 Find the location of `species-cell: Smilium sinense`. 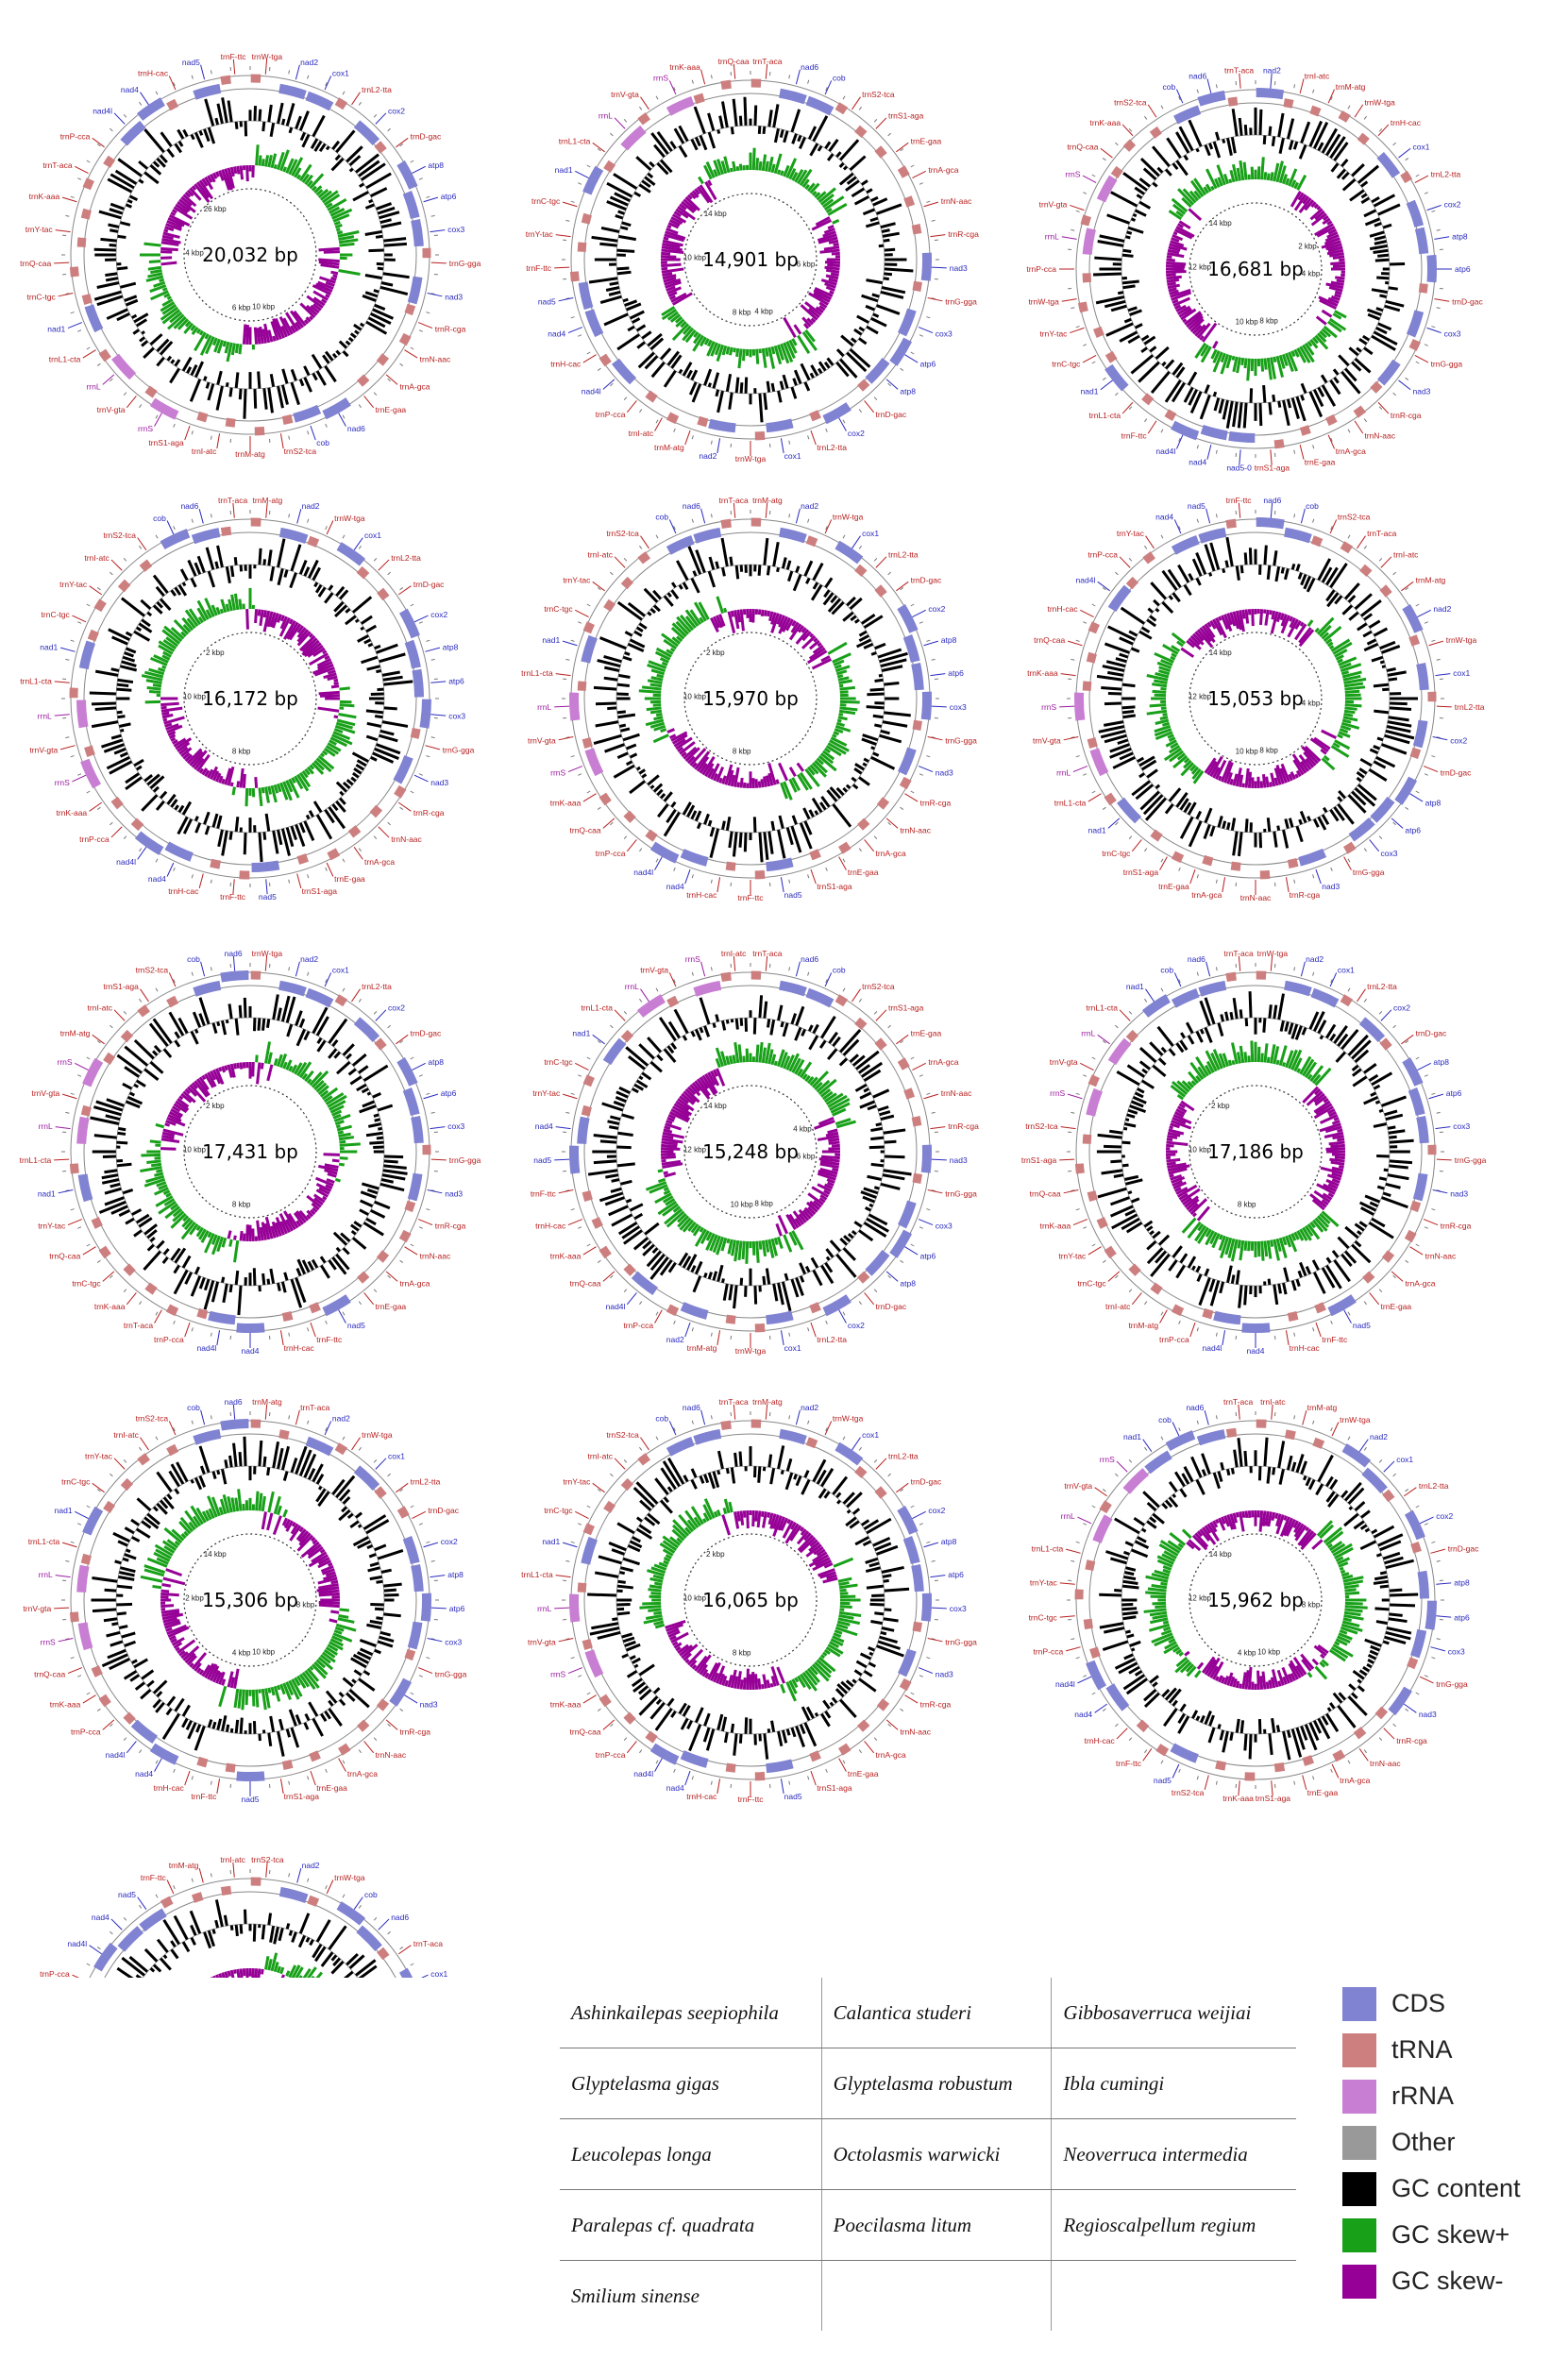

species-cell: Smilium sinense is located at coordinates (635, 2295).